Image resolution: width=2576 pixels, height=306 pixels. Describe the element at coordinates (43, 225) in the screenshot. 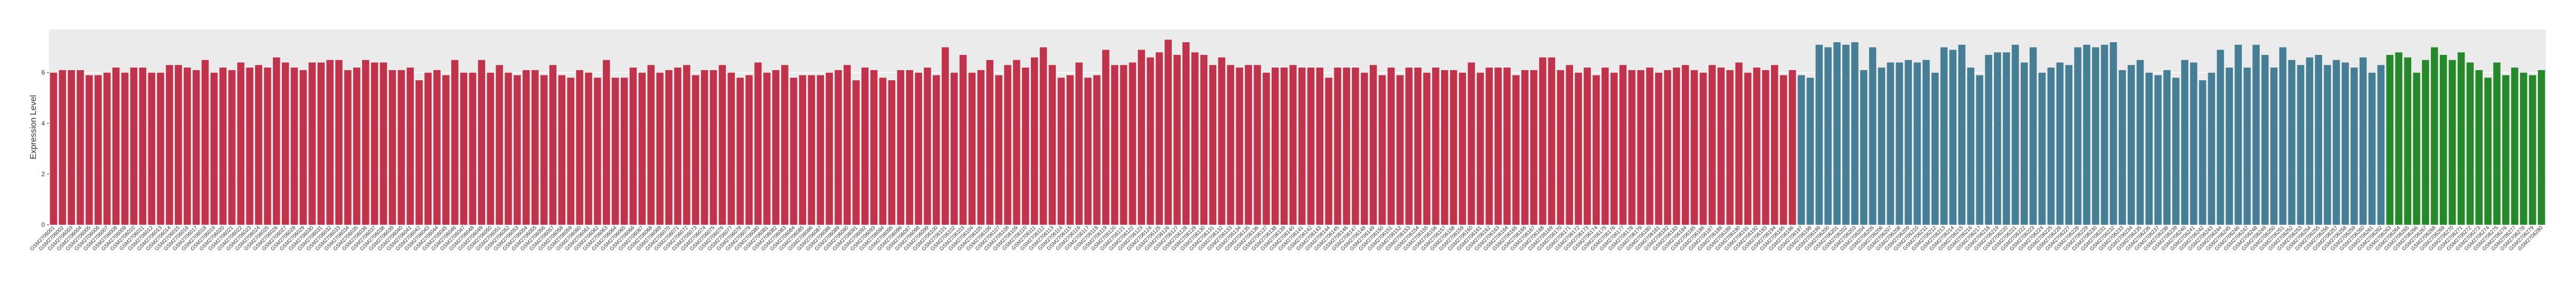

I see `y-tick-label: 0` at that location.